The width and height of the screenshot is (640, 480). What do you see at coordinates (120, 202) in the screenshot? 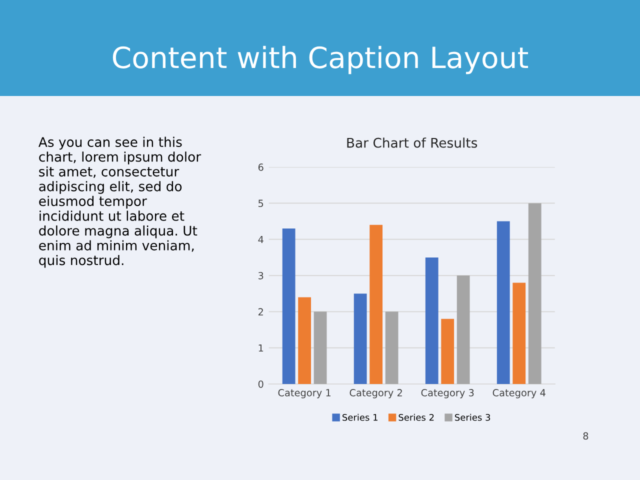
I see `text: As you can see in this chart, lorem ipsum dolor sit amet, consectetur adipiscing elit, sed do eiusmod tempor incididunt ut labore et dolore magna aliqua. Ut enim ad minim veniam, quis nostrud.` at bounding box center [120, 202].